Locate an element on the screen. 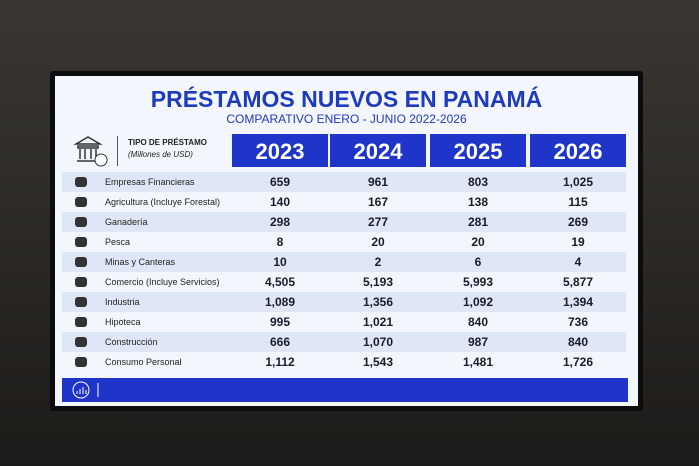 The height and width of the screenshot is (466, 699). year-header: 2023 is located at coordinates (280, 150).